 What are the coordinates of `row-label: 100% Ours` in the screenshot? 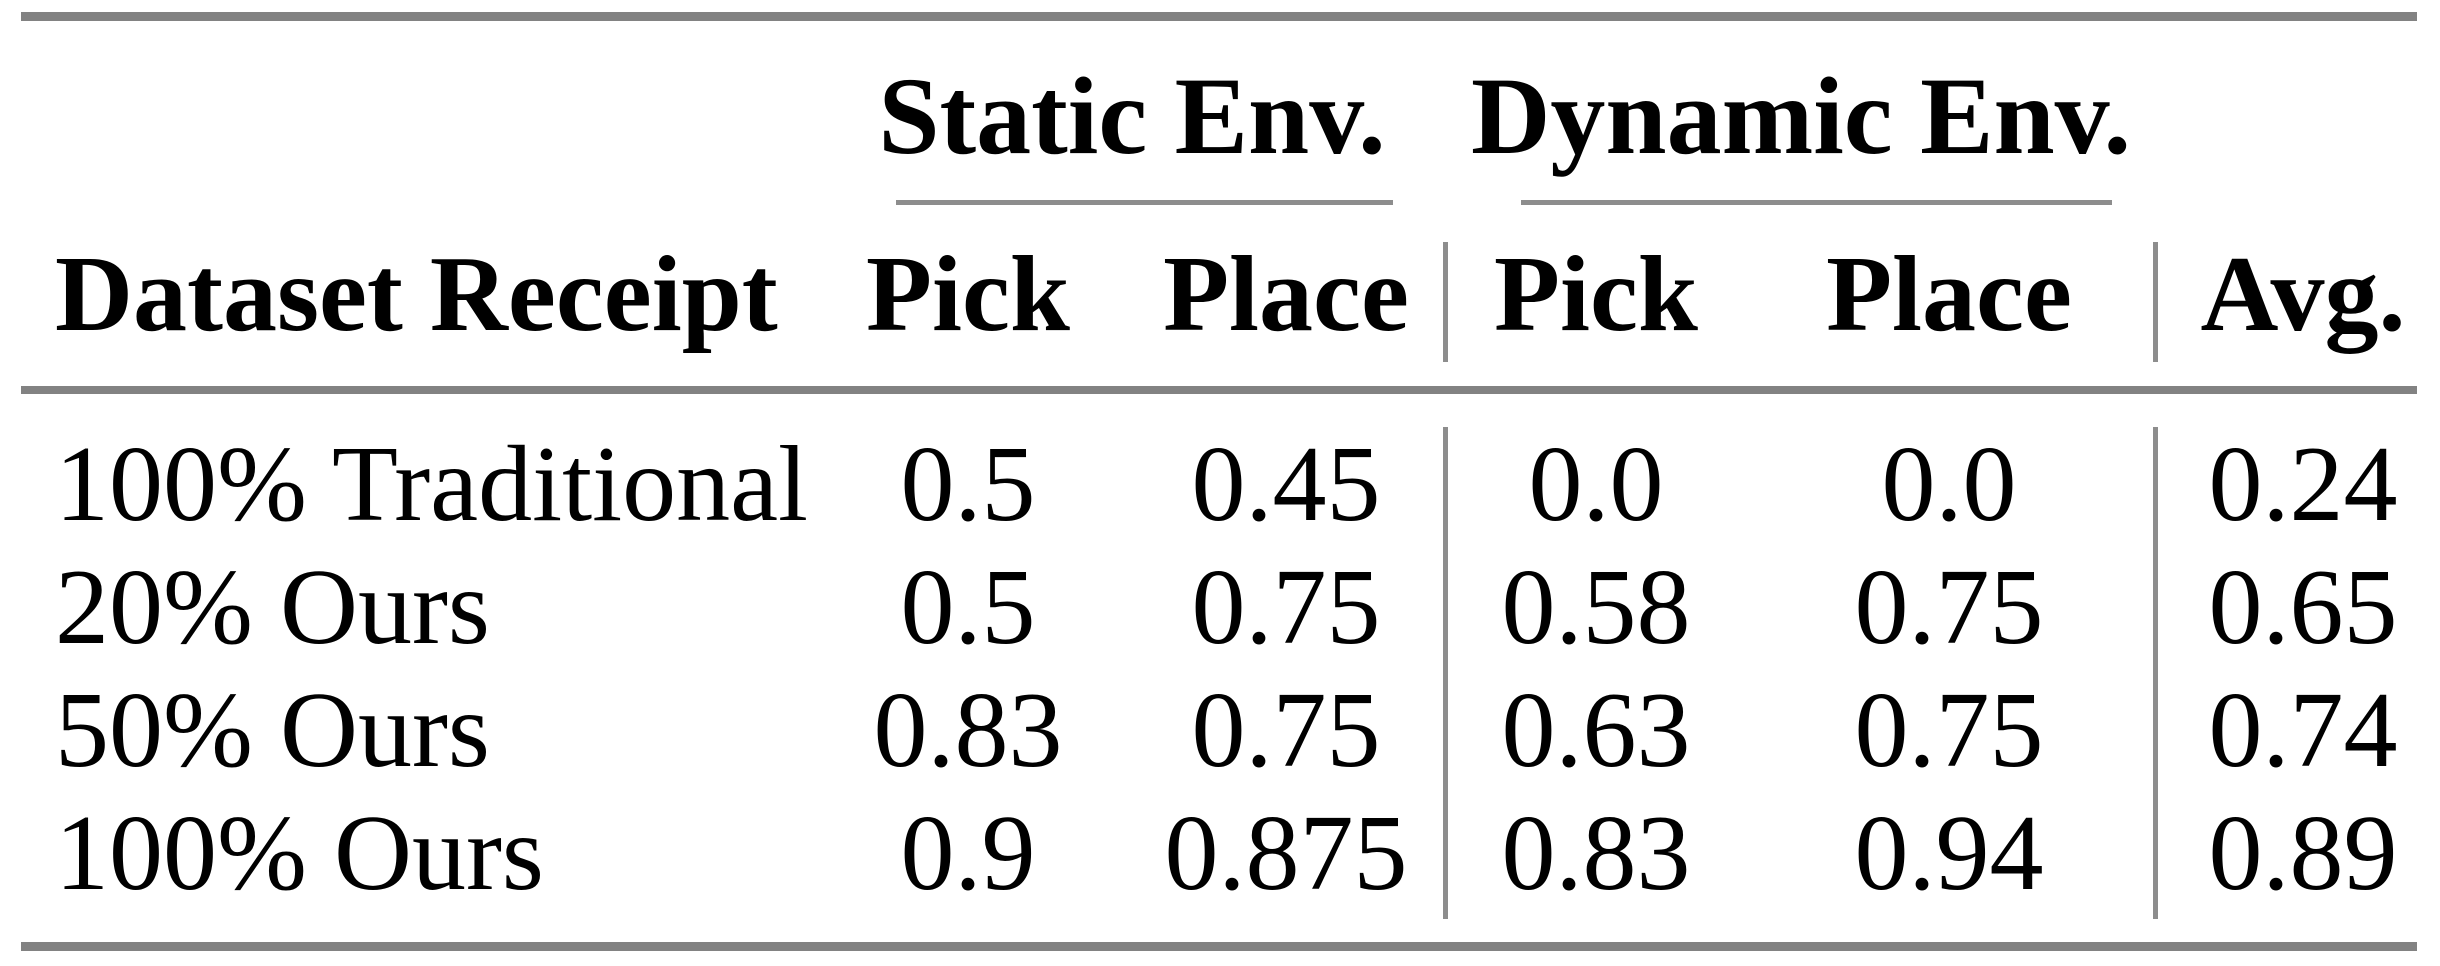 It's located at (299, 853).